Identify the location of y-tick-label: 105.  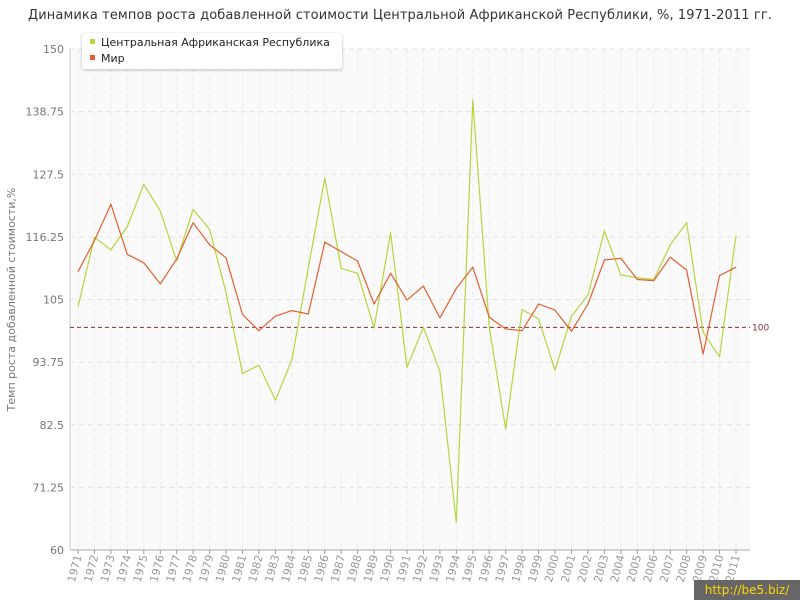
(53, 300).